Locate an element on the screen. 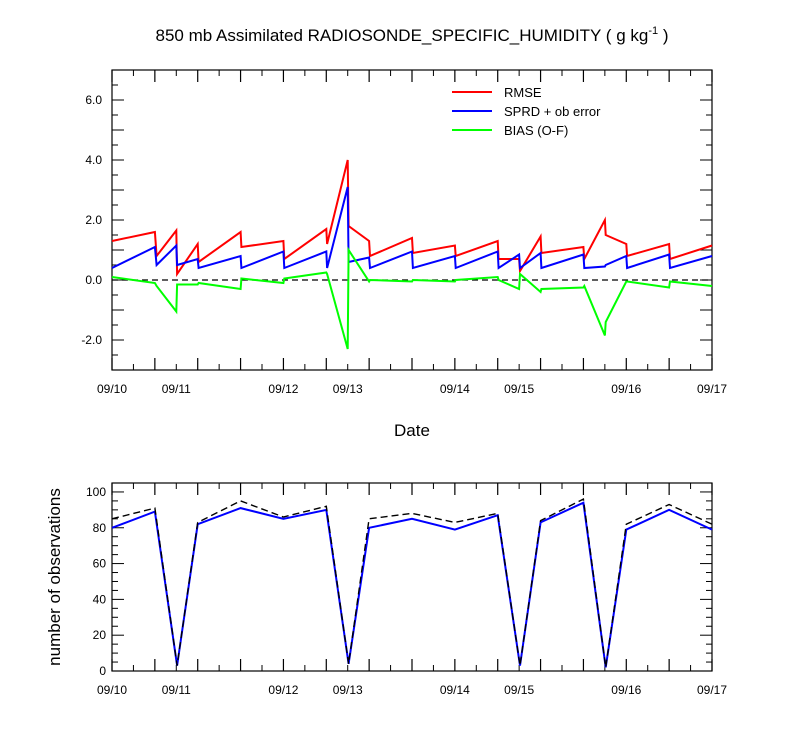 The image size is (800, 750). y-tick-label: 0.0 is located at coordinates (93, 280).